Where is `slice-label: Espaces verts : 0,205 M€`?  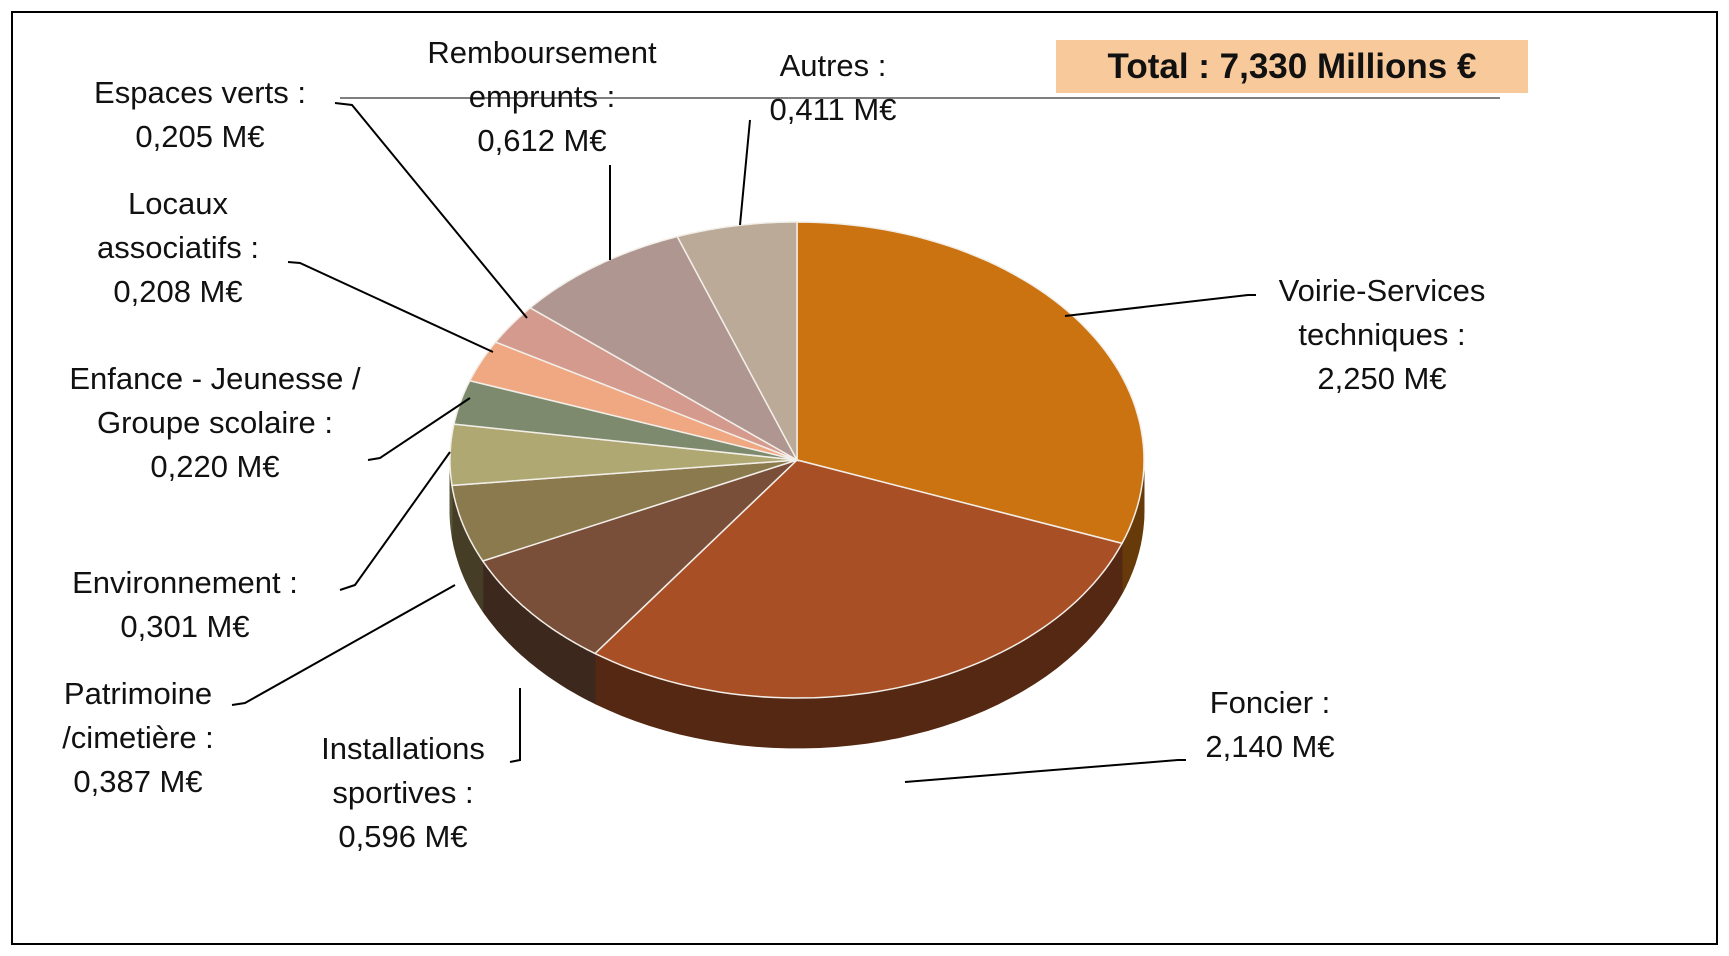 slice-label: Espaces verts : 0,205 M€ is located at coordinates (200, 115).